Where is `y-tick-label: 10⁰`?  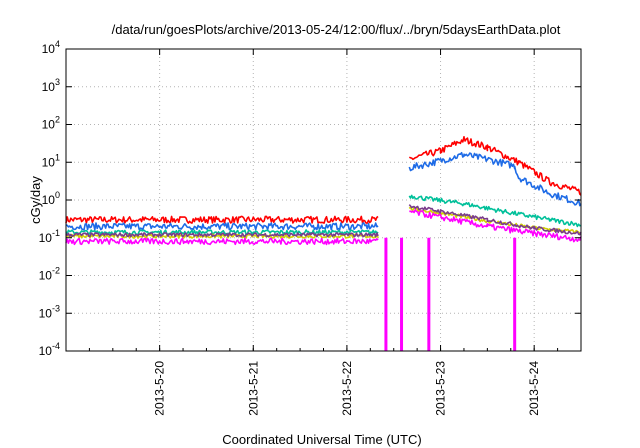 y-tick-label: 10⁰ is located at coordinates (51, 198).